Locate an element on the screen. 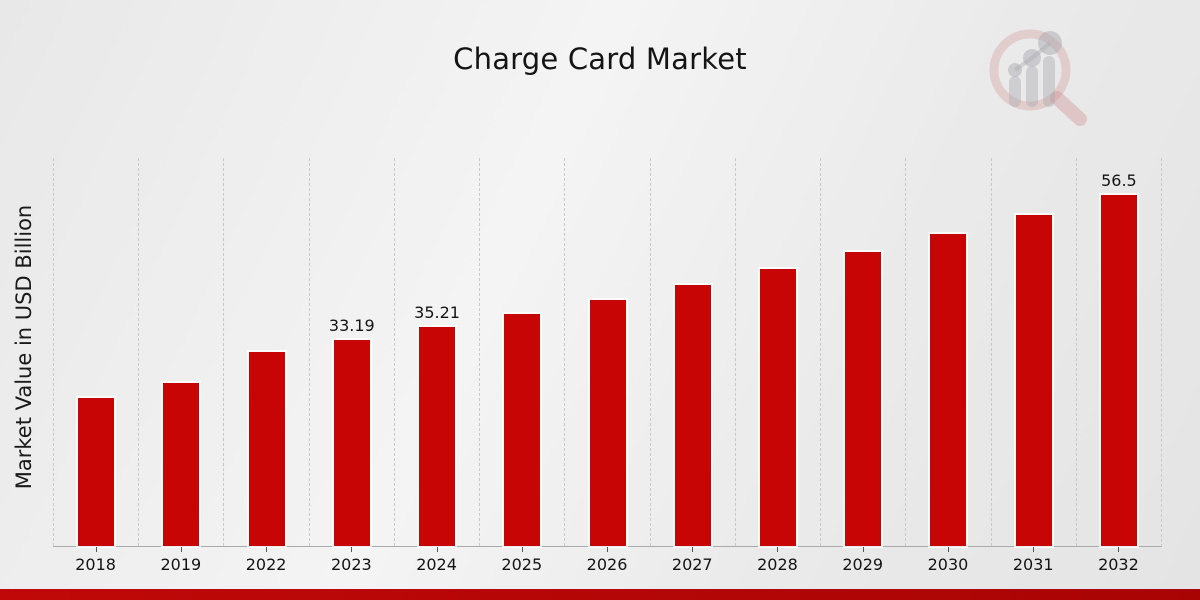 This screenshot has height=600, width=1200. x-tick-label-2025: 2025 is located at coordinates (522, 564).